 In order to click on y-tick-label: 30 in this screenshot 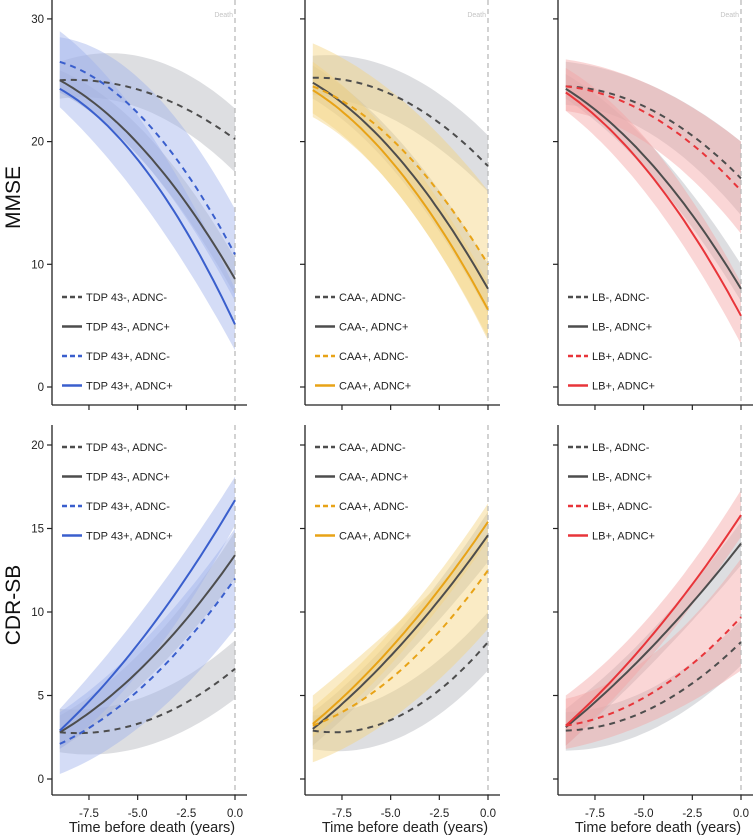, I will do `click(37, 20)`.